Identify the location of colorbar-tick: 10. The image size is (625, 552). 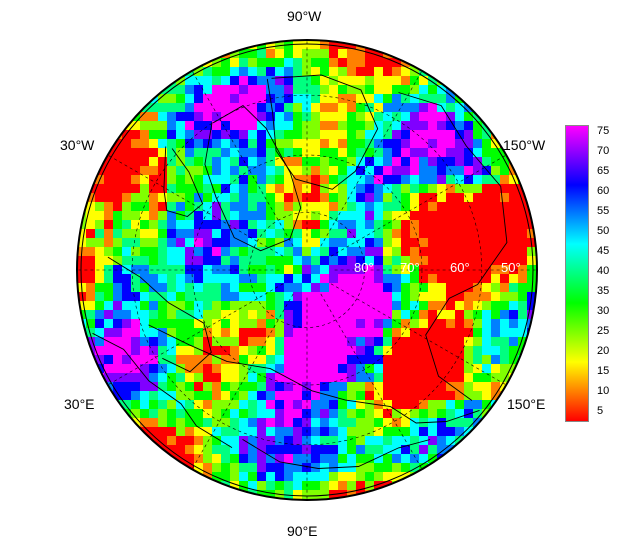
(603, 391).